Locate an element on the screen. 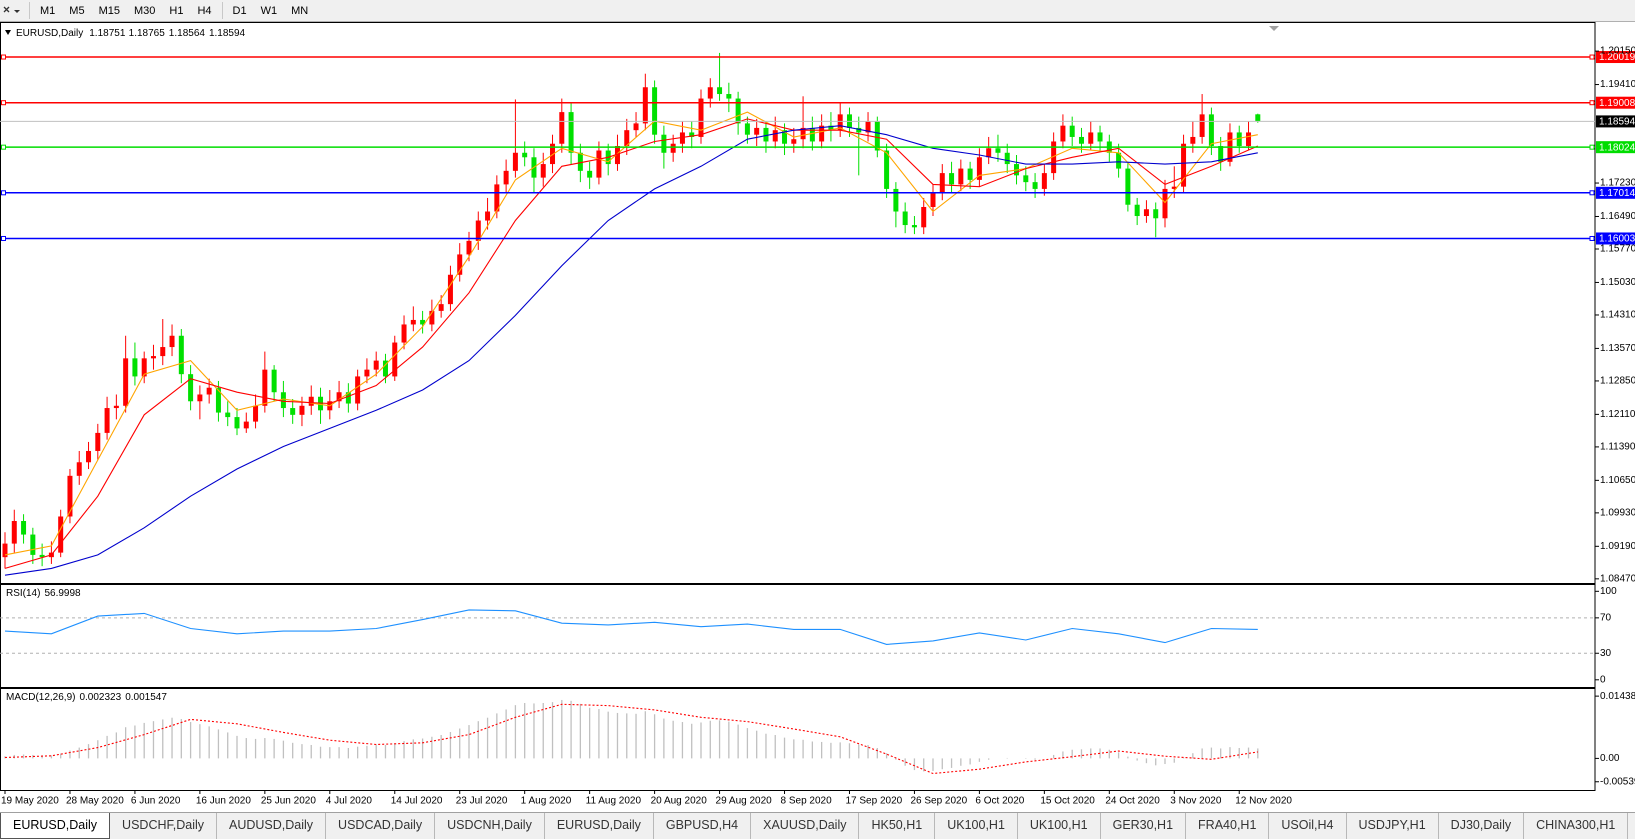 The height and width of the screenshot is (839, 1635). x-tick-label: 19 May 2020 is located at coordinates (30, 801).